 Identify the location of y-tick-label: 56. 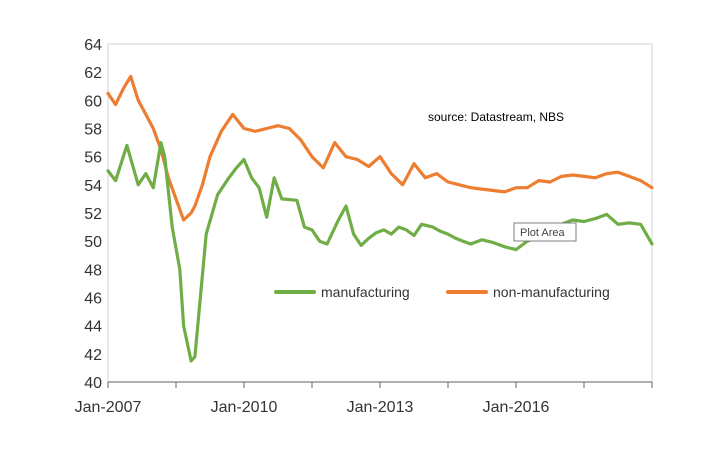
(93, 158).